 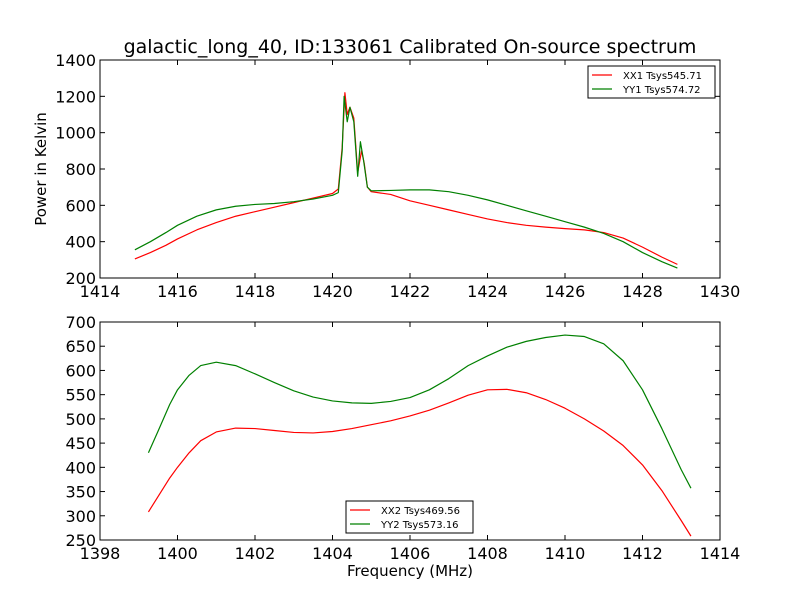 I want to click on y-tick-label: 550, so click(x=80, y=395).